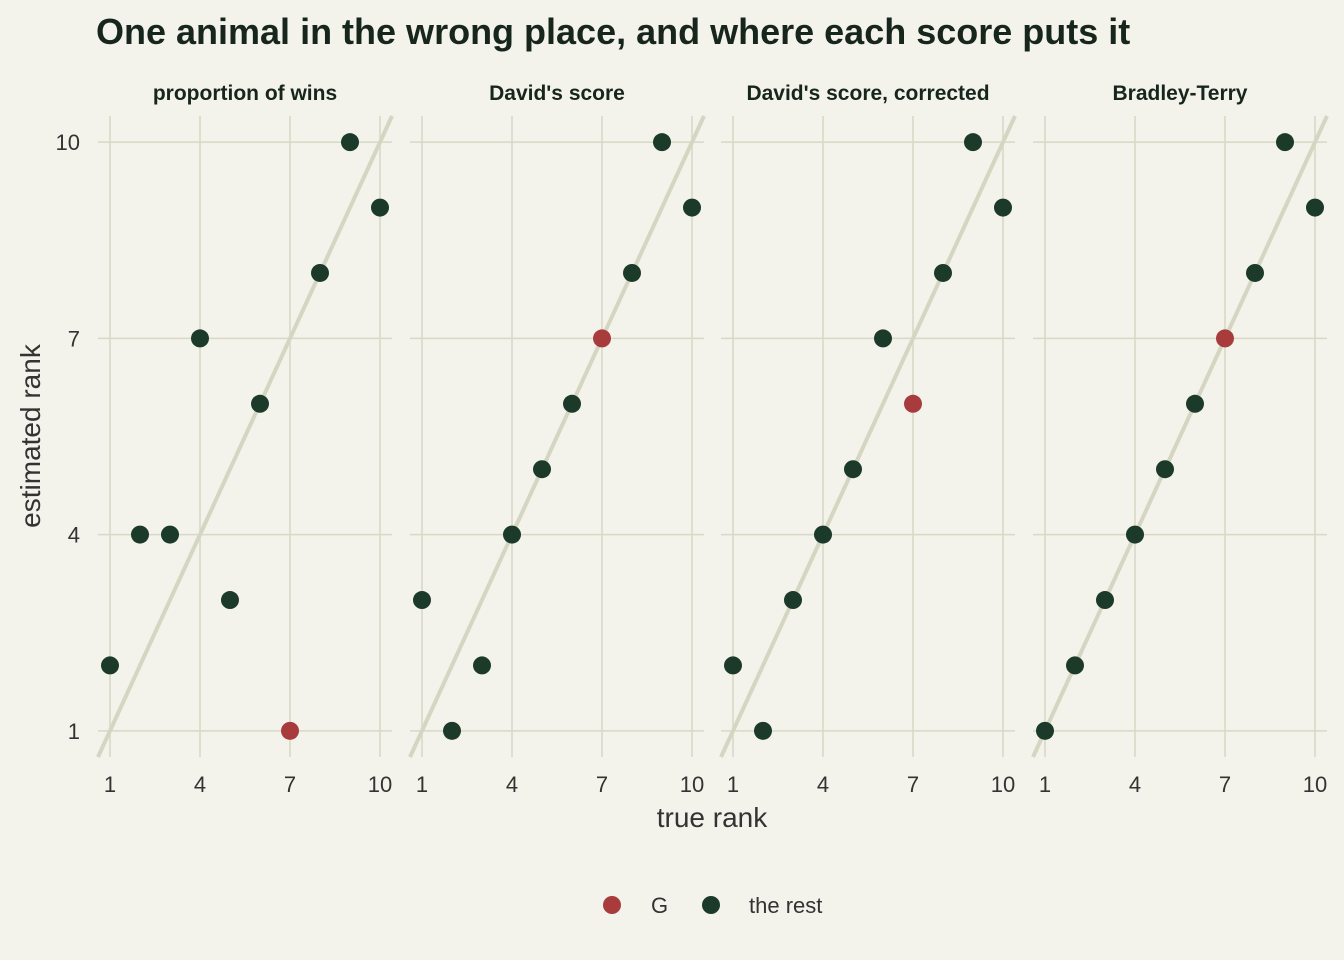  I want to click on legend-marker-rest, so click(711, 905).